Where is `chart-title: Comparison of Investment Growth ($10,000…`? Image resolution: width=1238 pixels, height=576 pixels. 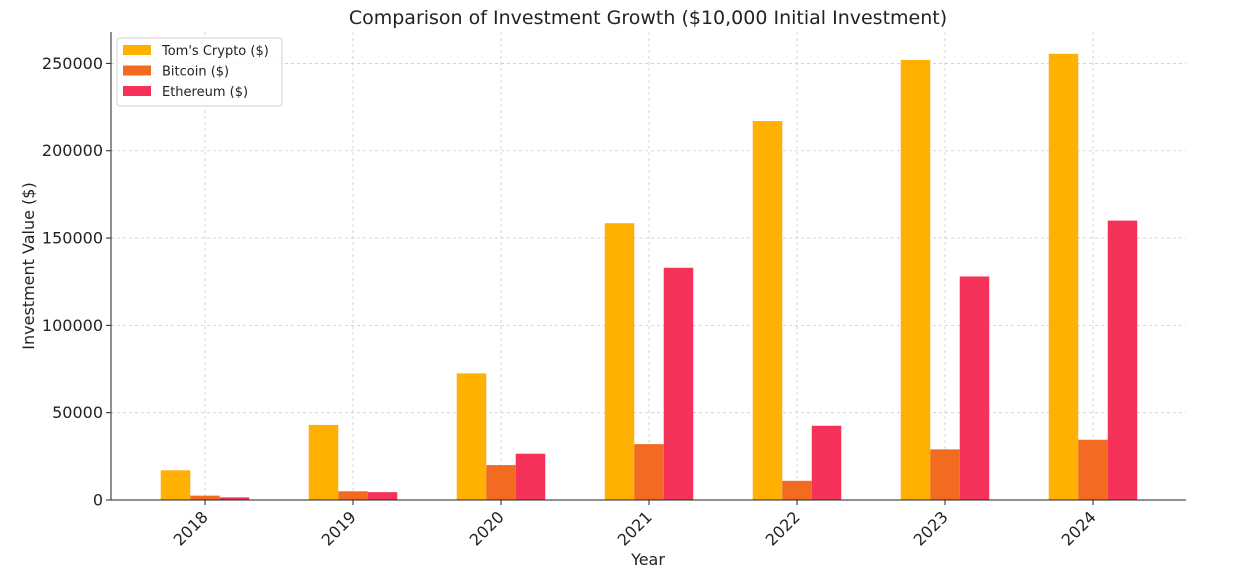 chart-title: Comparison of Investment Growth ($10,000… is located at coordinates (648, 18).